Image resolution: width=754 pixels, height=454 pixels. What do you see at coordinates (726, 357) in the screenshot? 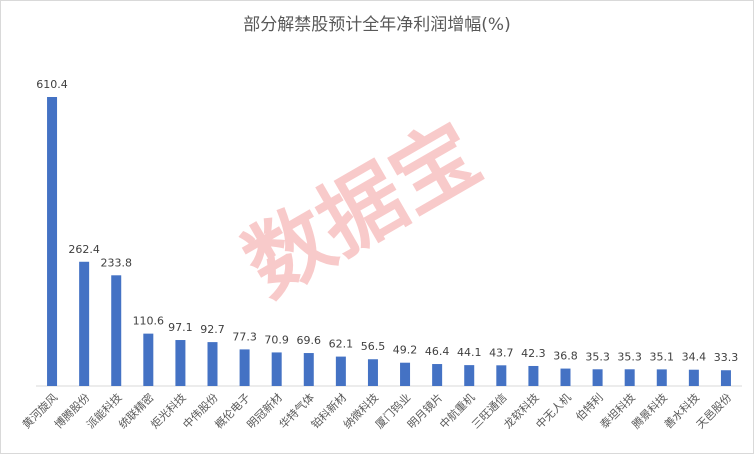
I see `value-label: 33.3` at bounding box center [726, 357].